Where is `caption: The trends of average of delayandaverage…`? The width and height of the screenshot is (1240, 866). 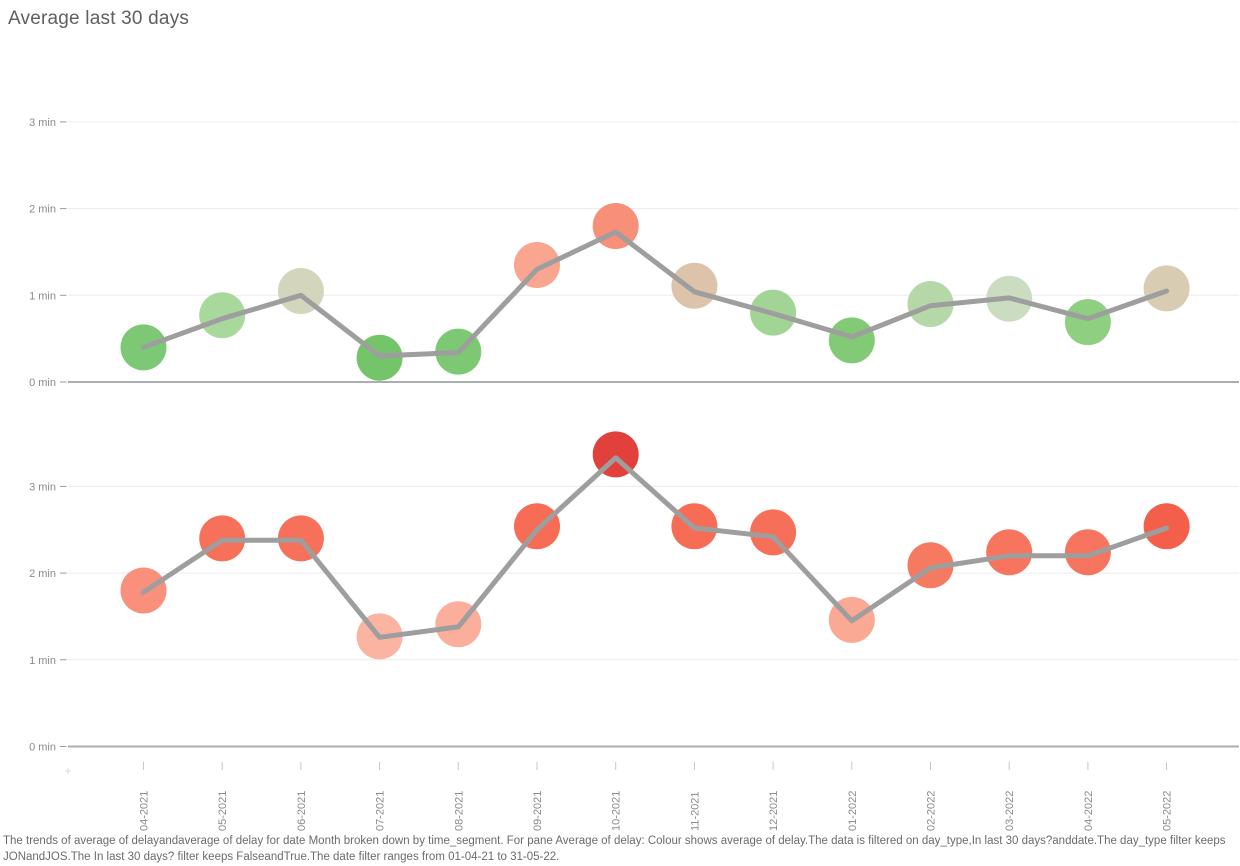
caption: The trends of average of delayandaverage… is located at coordinates (614, 849).